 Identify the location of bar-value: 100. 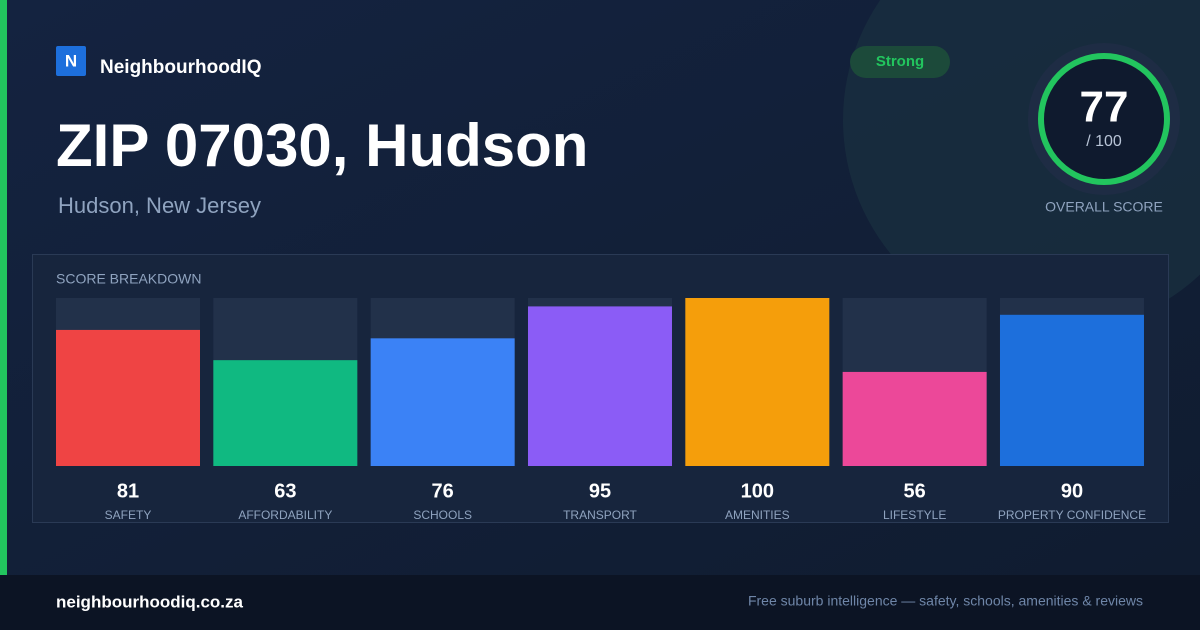
(757, 491).